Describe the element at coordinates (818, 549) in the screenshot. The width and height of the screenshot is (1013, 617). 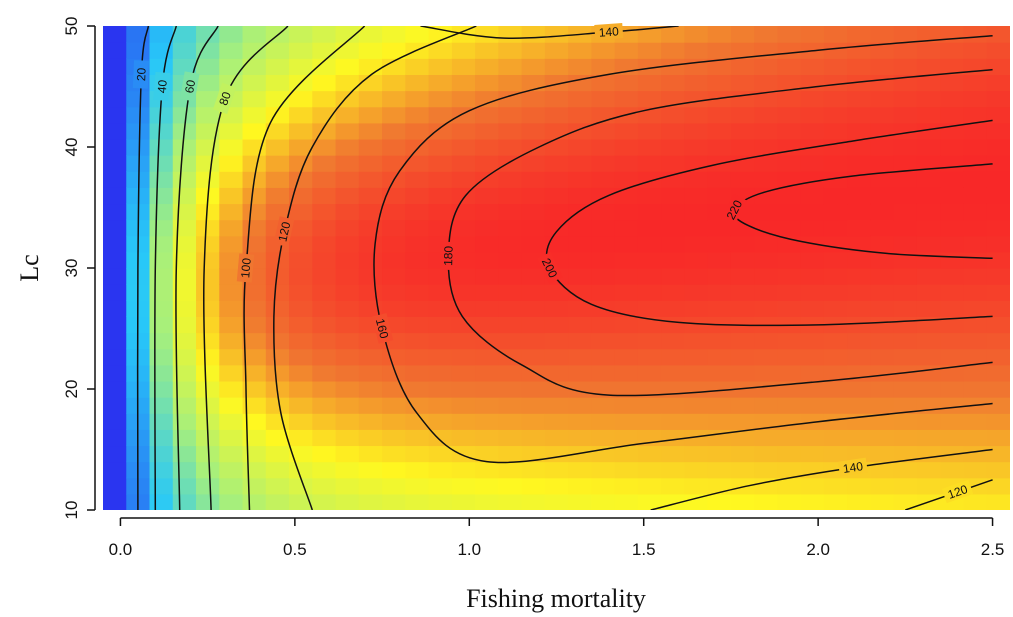
I see `x-tick-label: 2.0` at that location.